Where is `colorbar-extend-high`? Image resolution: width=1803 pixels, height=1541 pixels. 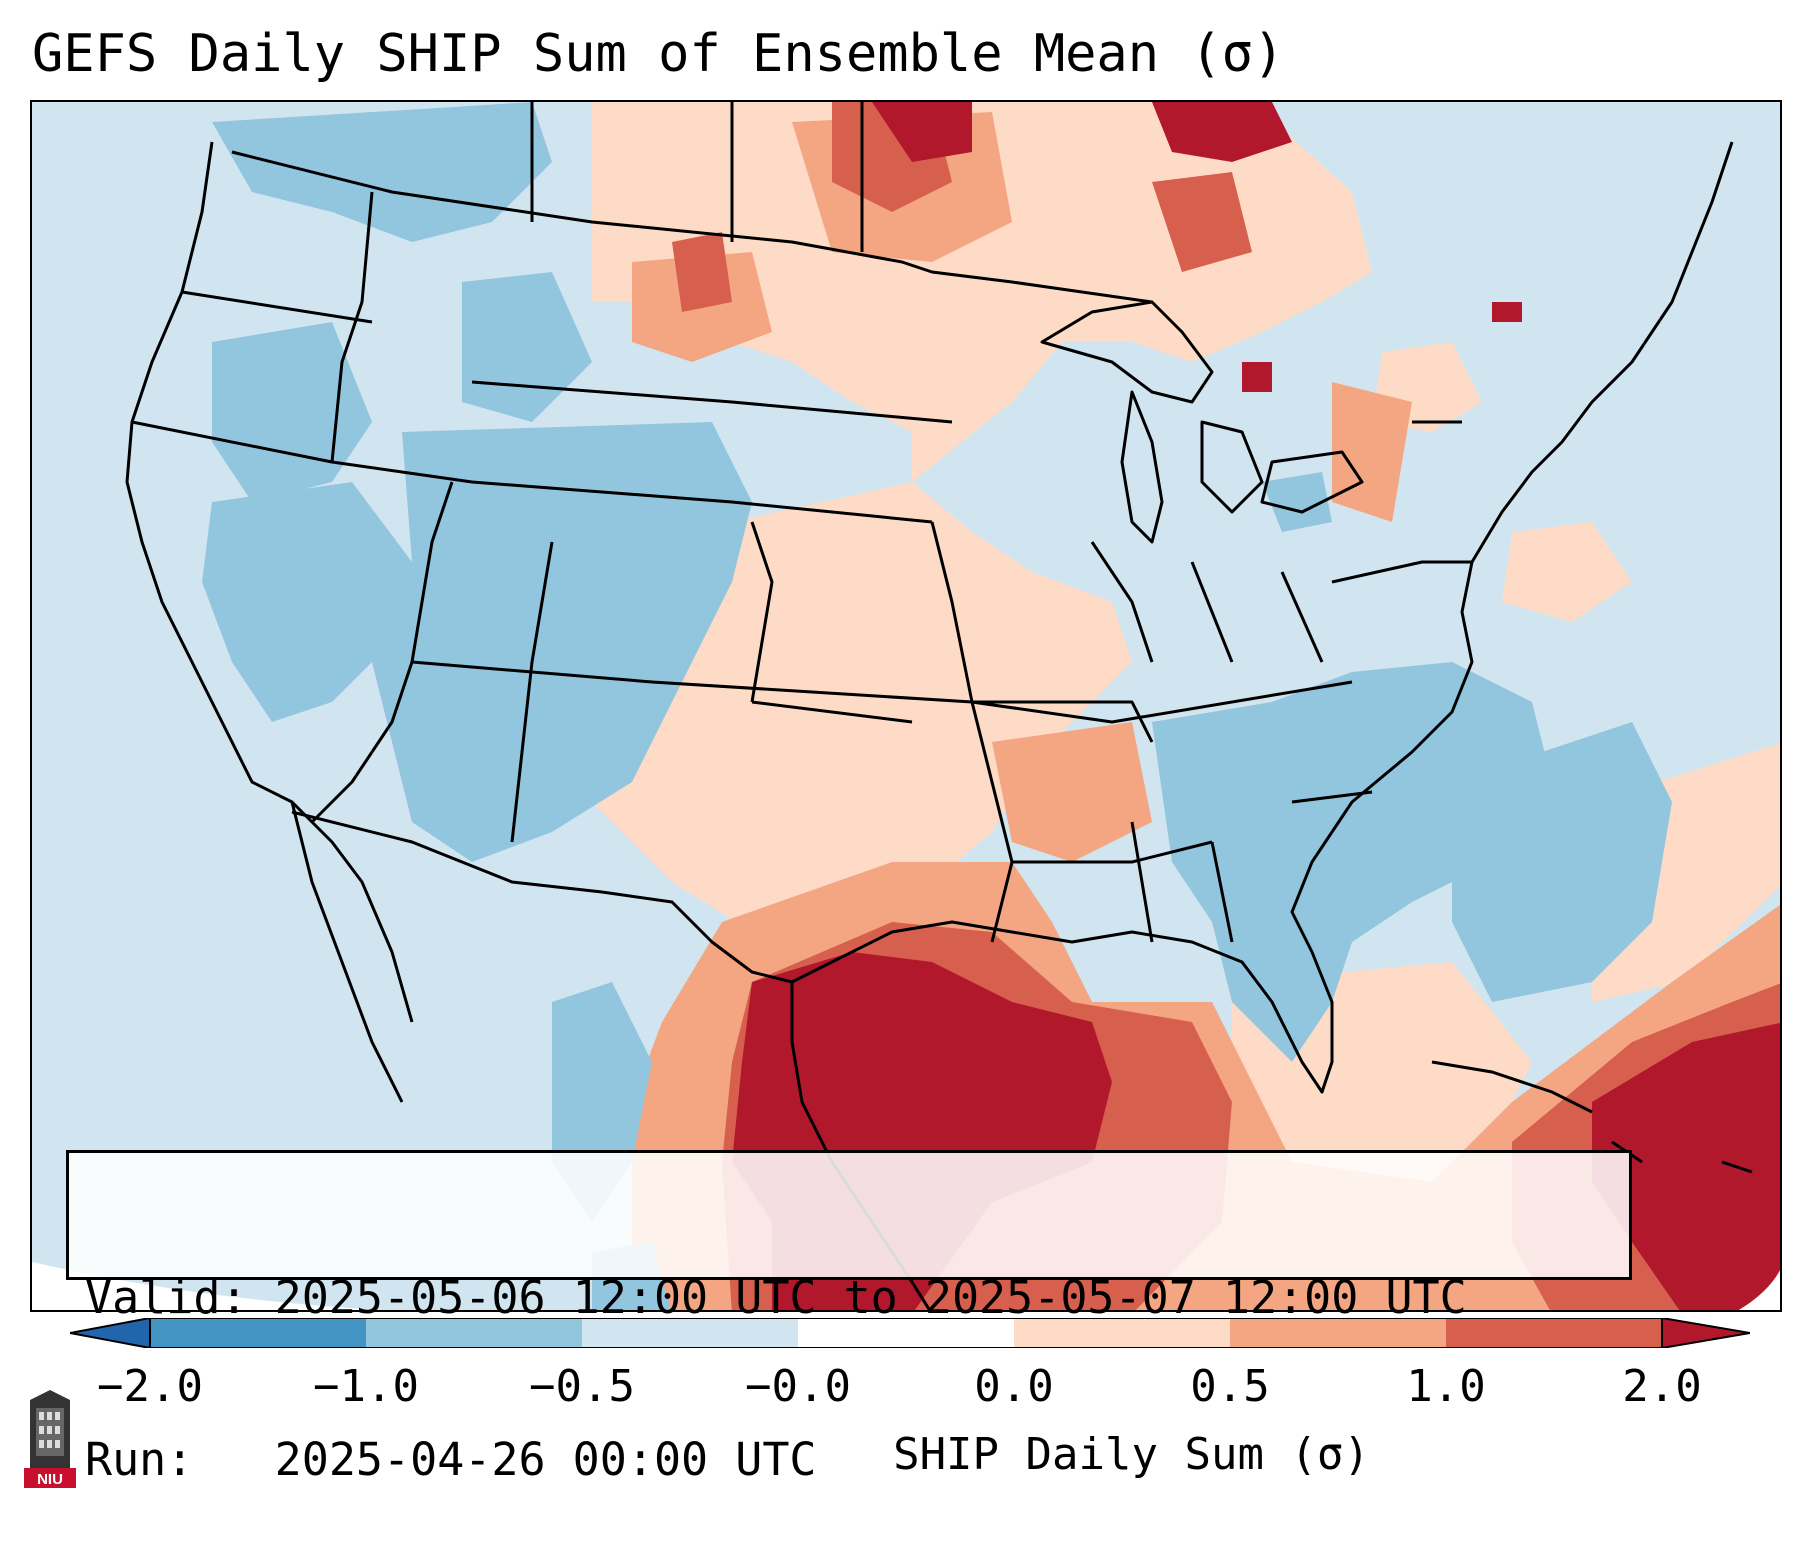 colorbar-extend-high is located at coordinates (1705, 1333).